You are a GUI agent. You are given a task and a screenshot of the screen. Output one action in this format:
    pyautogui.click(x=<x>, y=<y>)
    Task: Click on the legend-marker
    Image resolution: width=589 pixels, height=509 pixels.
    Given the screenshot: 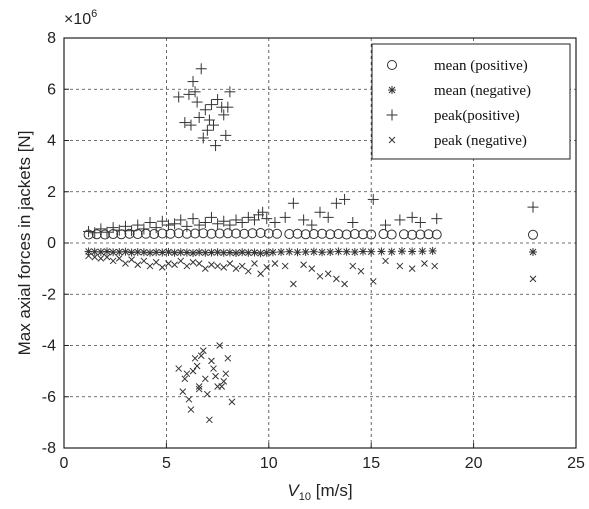 What is the action you would take?
    pyautogui.click(x=392, y=140)
    